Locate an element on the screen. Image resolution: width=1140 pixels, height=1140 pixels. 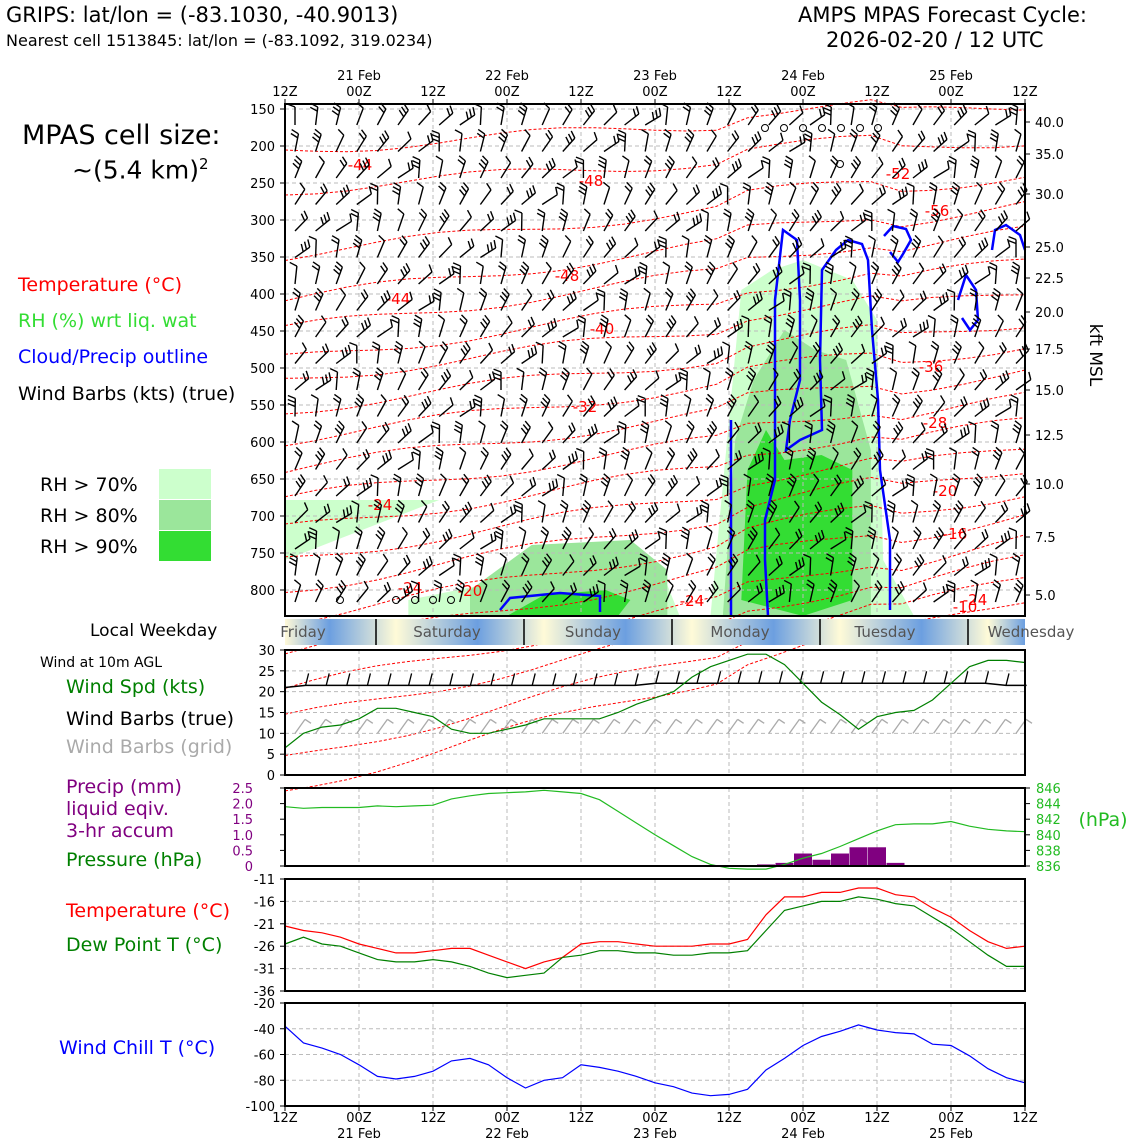
dewpoint-label: Dew Point T (°C) is located at coordinates (144, 945).